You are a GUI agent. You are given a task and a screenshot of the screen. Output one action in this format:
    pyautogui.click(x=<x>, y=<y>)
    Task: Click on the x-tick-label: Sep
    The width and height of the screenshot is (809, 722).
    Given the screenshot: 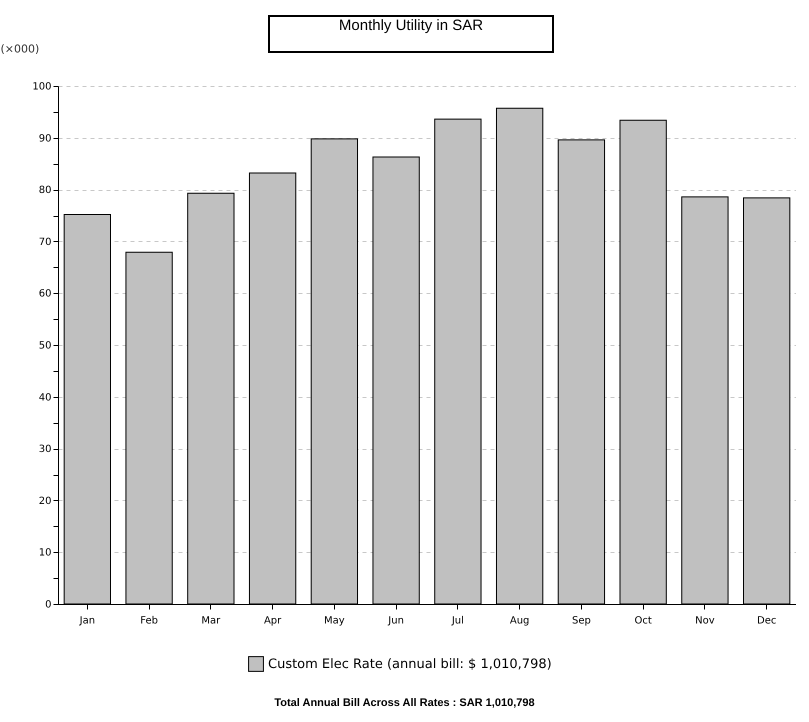 What is the action you would take?
    pyautogui.click(x=581, y=621)
    